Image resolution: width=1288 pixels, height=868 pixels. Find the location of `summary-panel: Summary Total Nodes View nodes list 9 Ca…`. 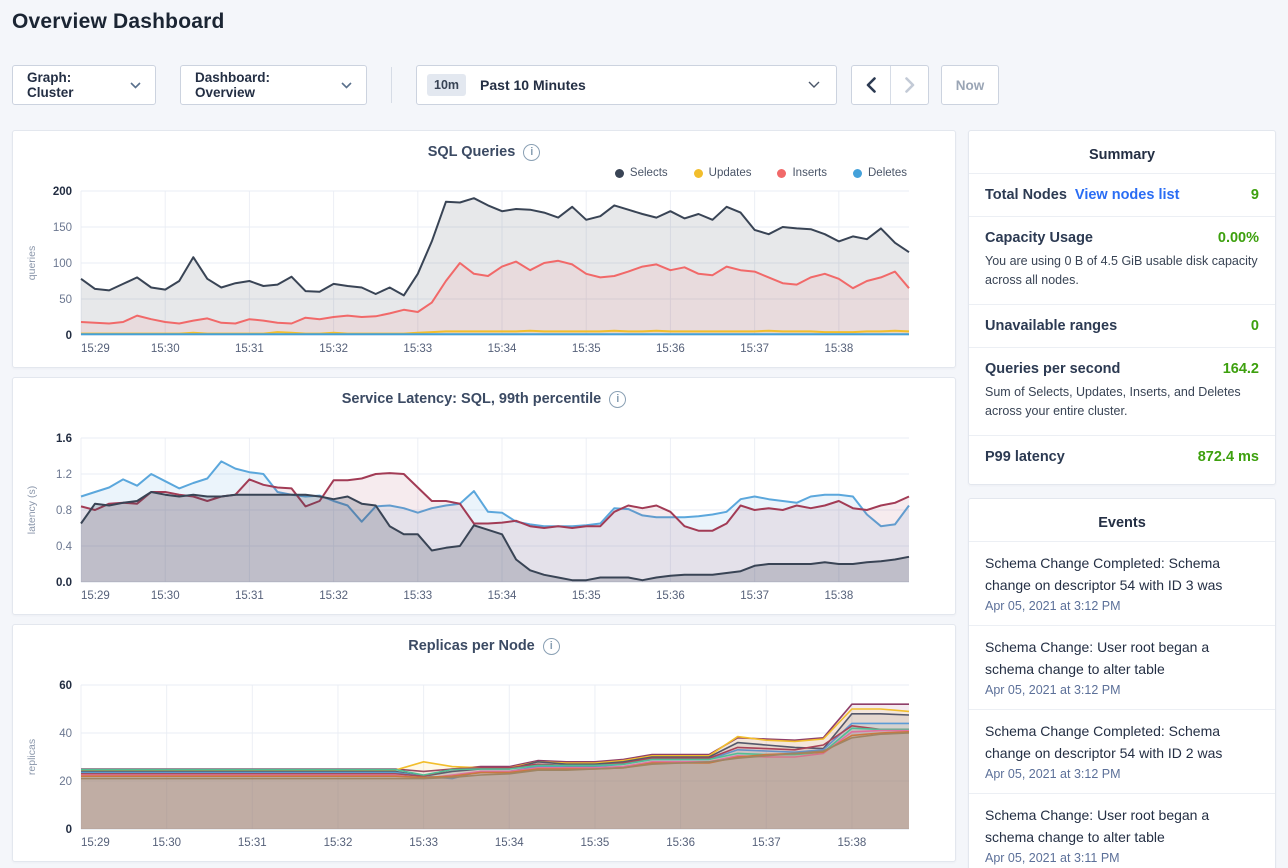

summary-panel: Summary Total Nodes View nodes list 9 Ca… is located at coordinates (1122, 307).